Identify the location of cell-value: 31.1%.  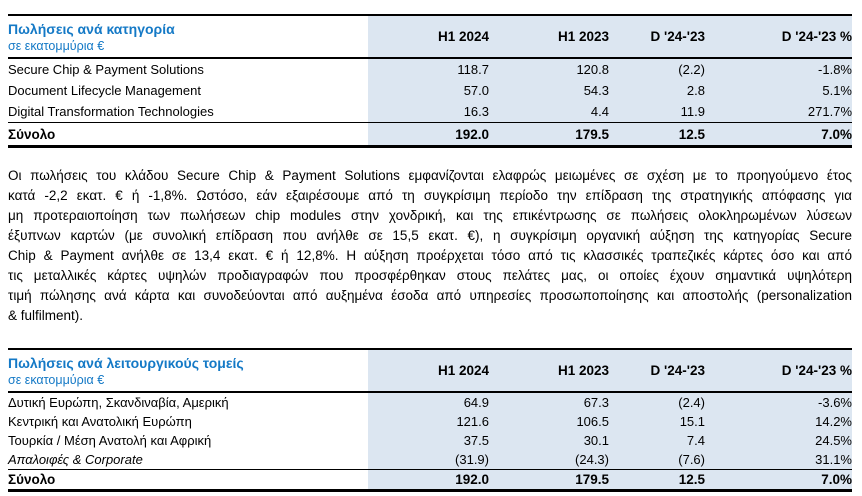
(778, 460).